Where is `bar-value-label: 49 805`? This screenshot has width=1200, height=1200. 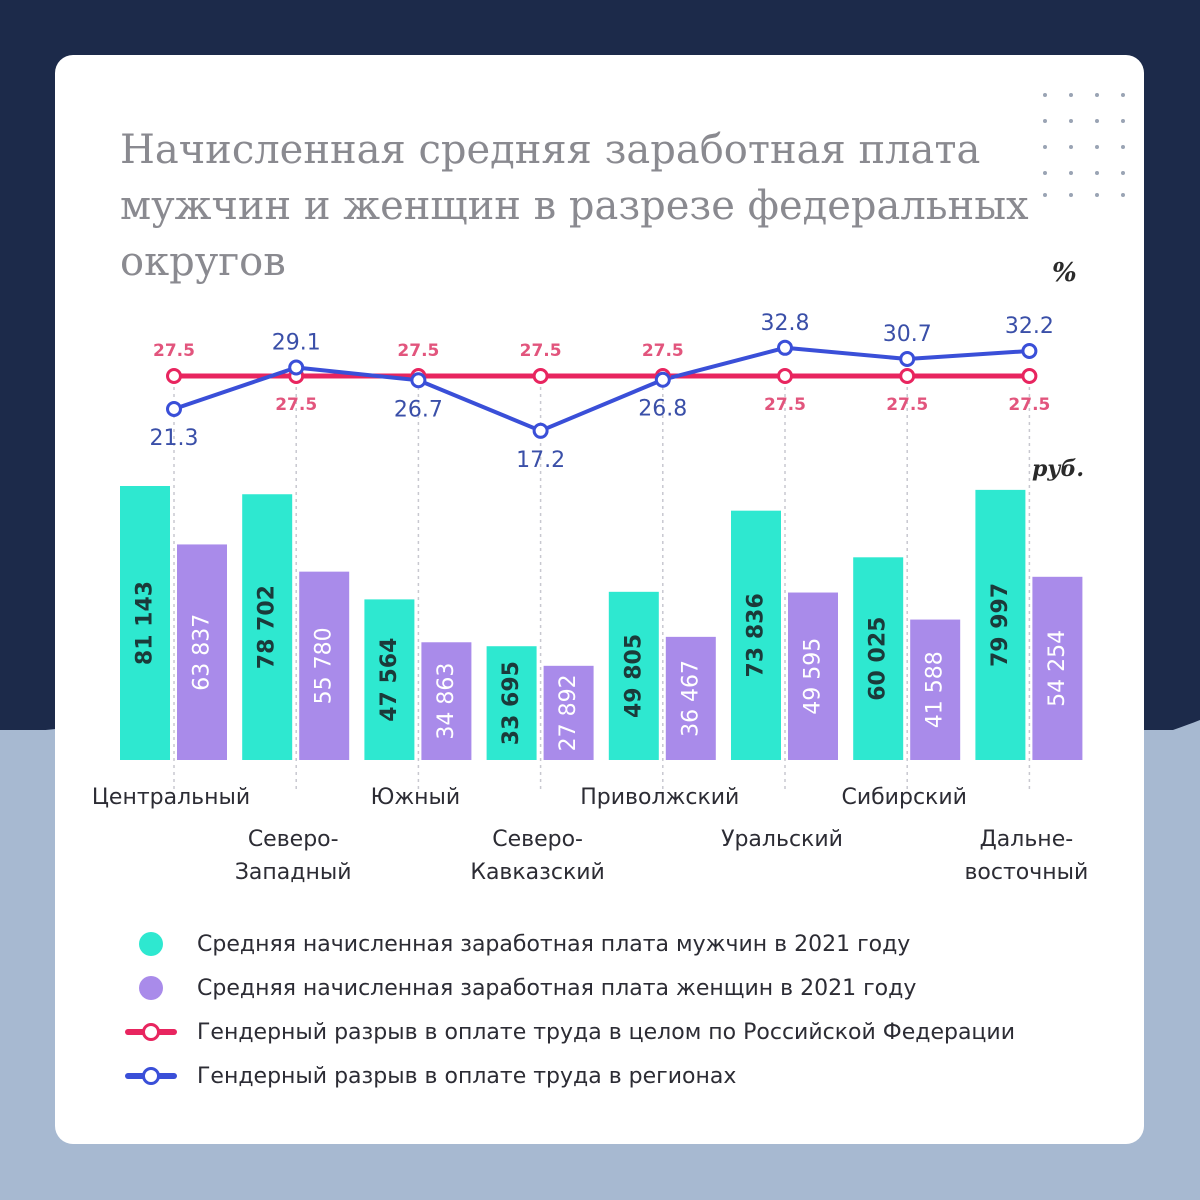
bar-value-label: 49 805 is located at coordinates (633, 676).